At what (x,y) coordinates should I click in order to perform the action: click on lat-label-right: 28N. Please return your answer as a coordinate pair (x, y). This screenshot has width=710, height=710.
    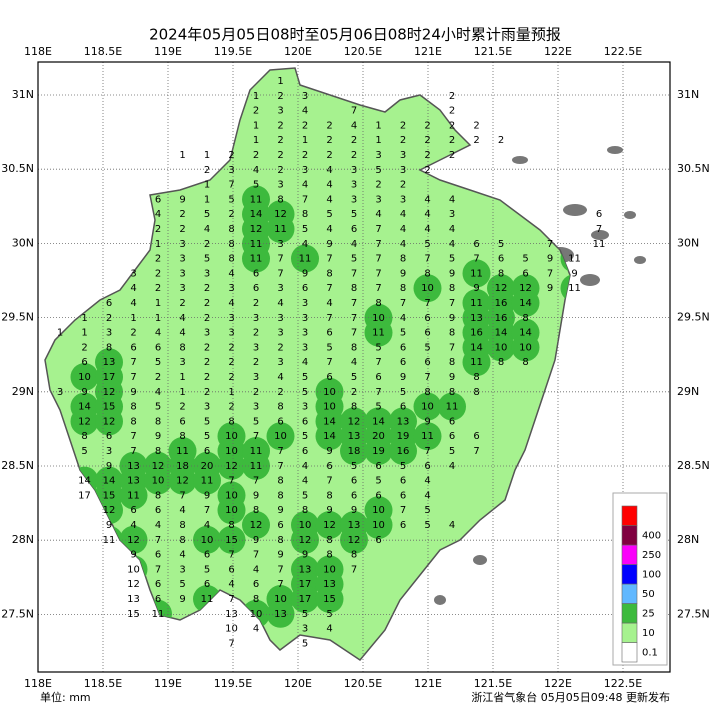
    Looking at the image, I should click on (688, 539).